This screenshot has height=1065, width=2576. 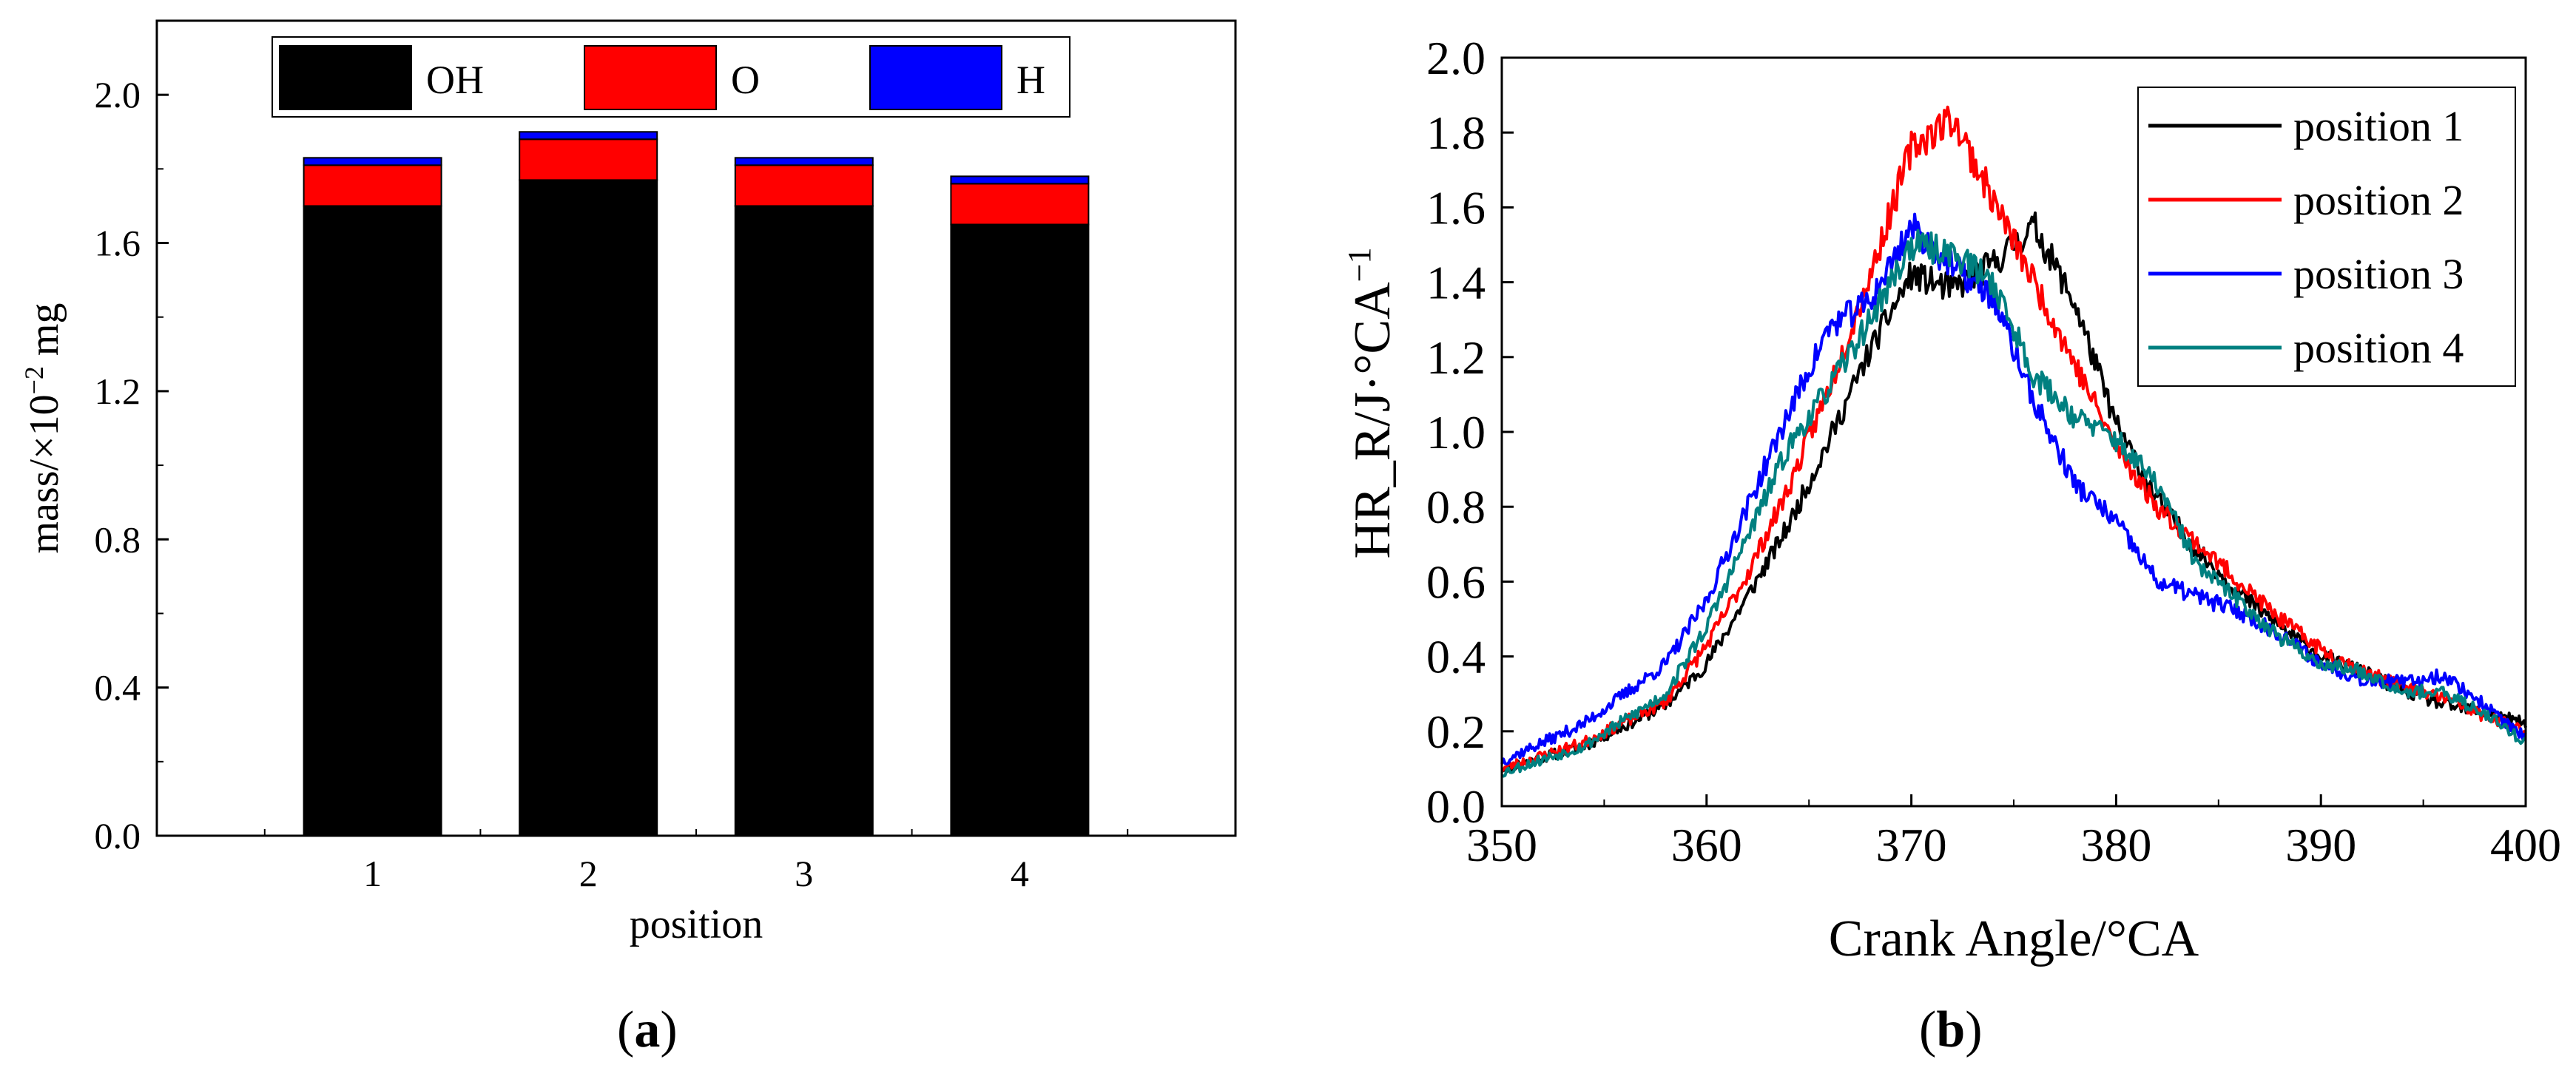 I want to click on chart-a-x-tick-label: 3, so click(x=804, y=873).